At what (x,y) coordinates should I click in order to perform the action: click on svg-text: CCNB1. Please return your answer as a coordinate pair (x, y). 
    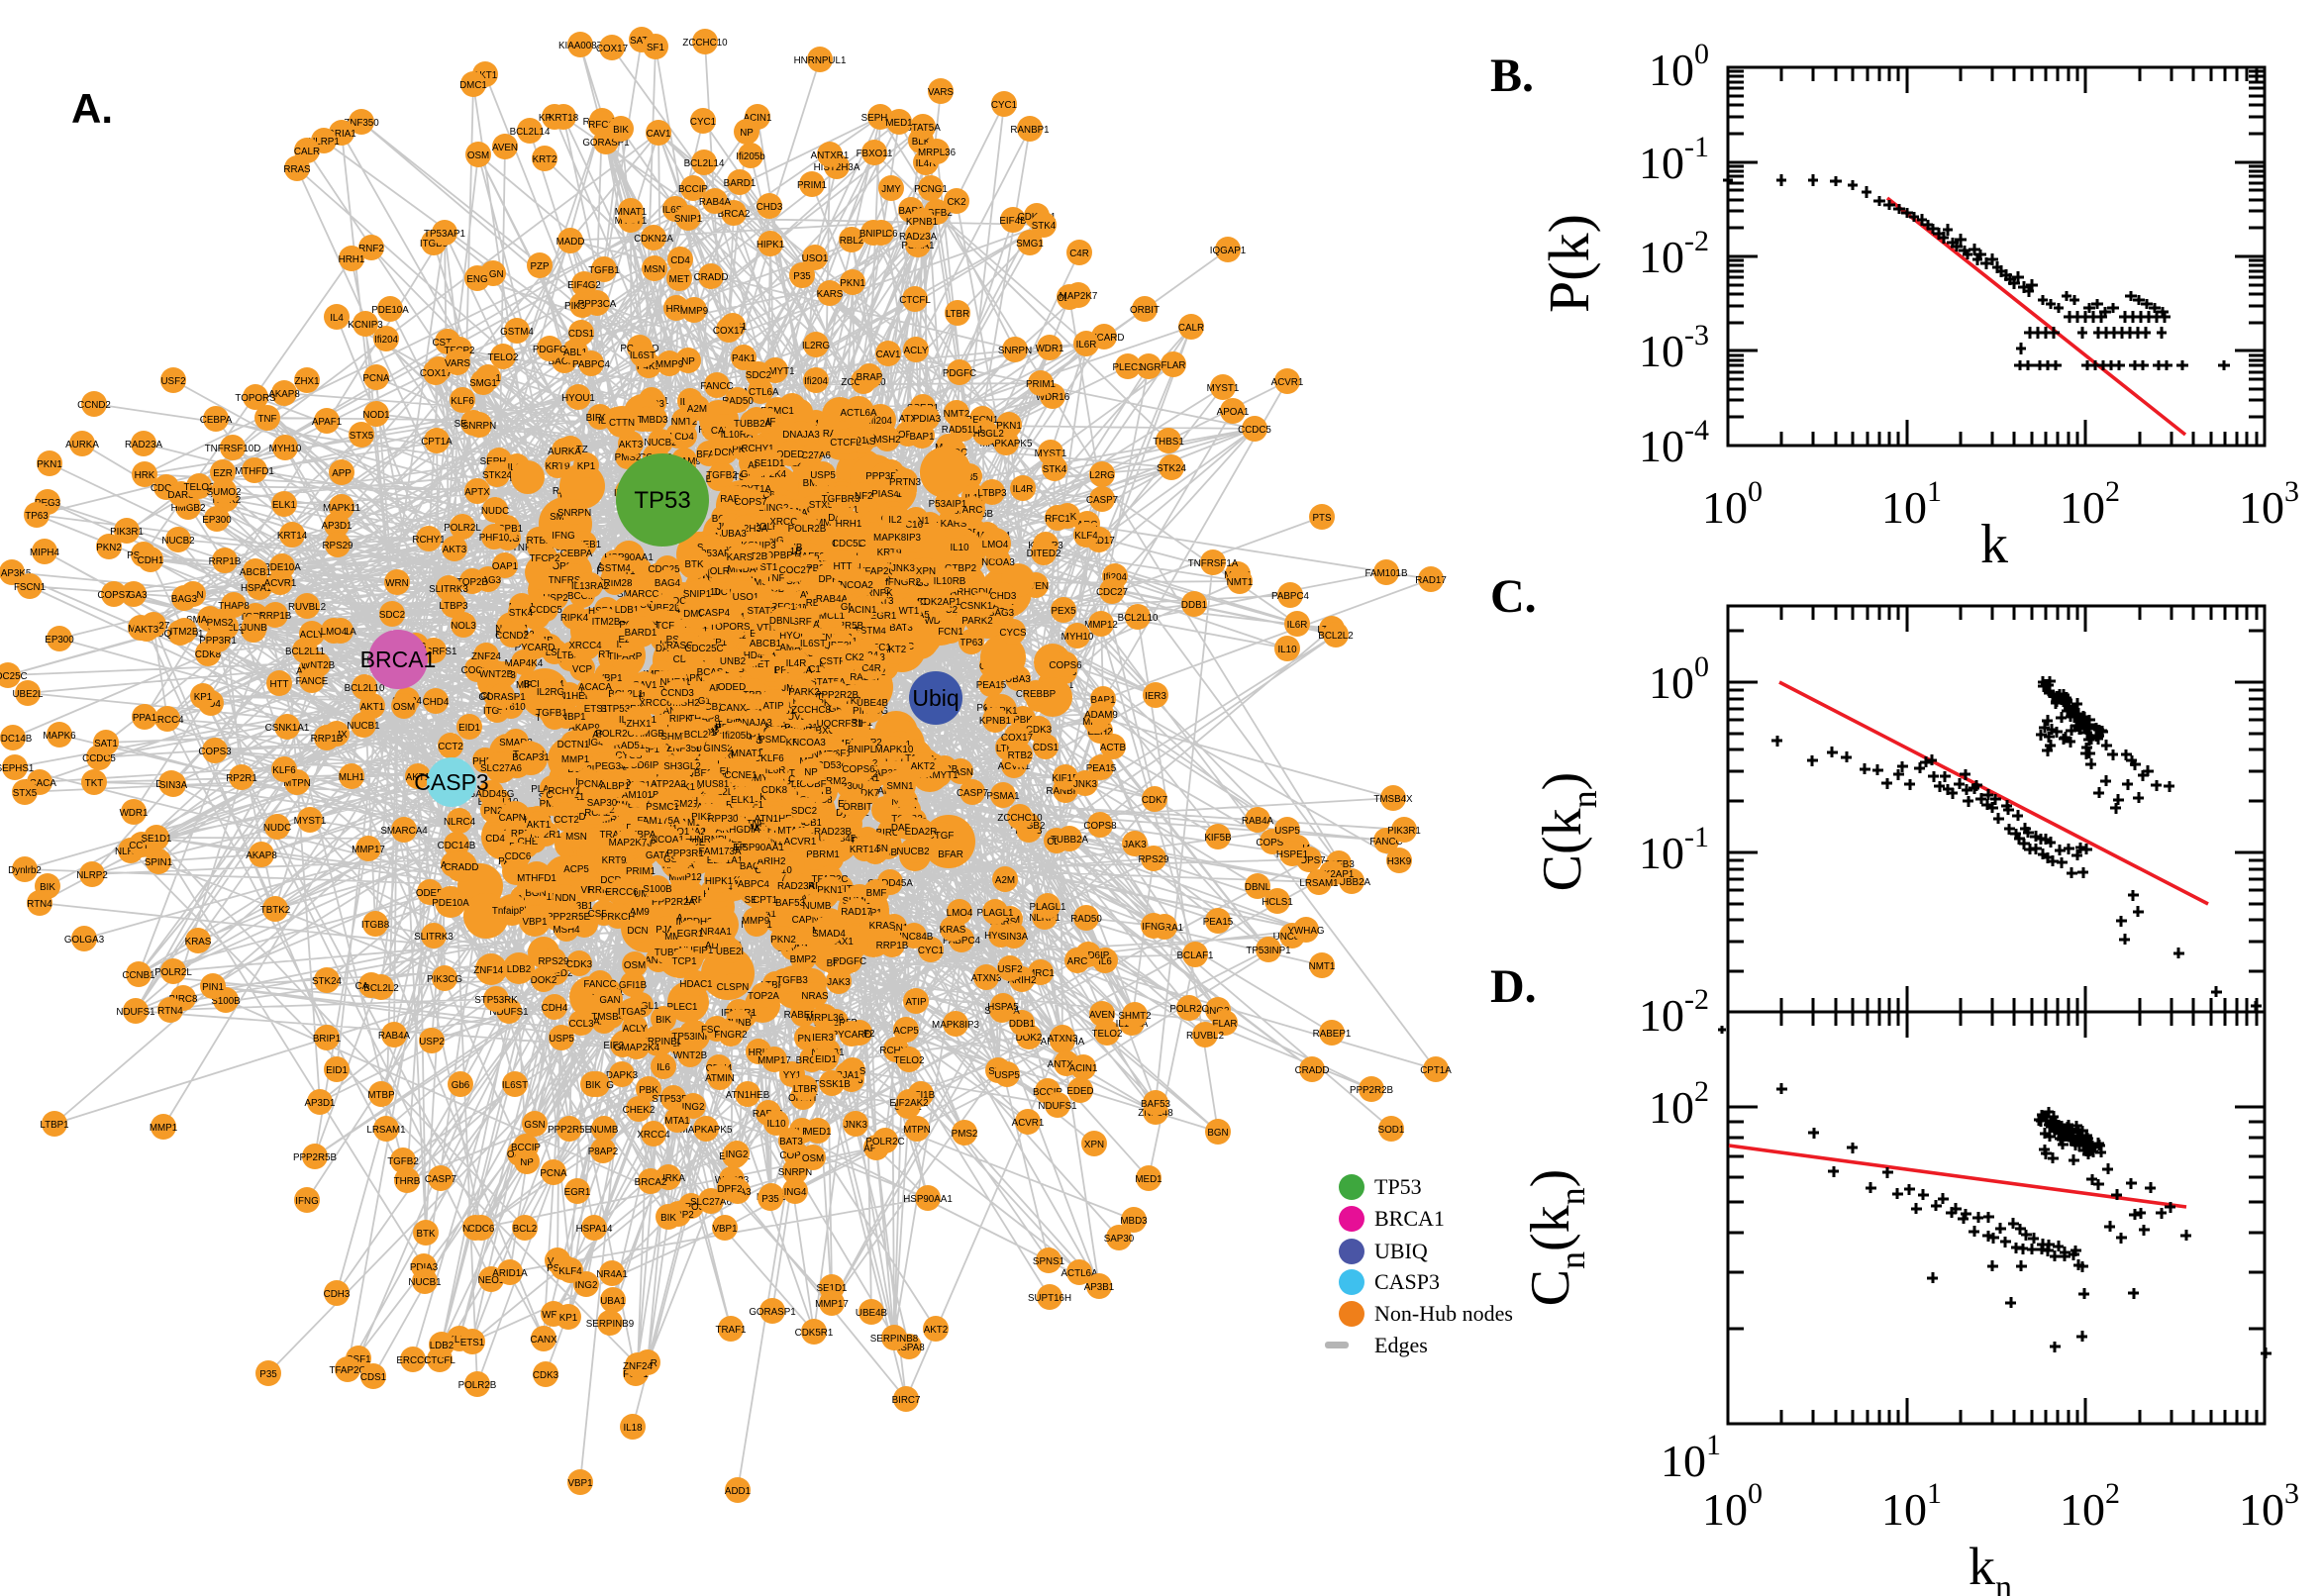
    Looking at the image, I should click on (138, 975).